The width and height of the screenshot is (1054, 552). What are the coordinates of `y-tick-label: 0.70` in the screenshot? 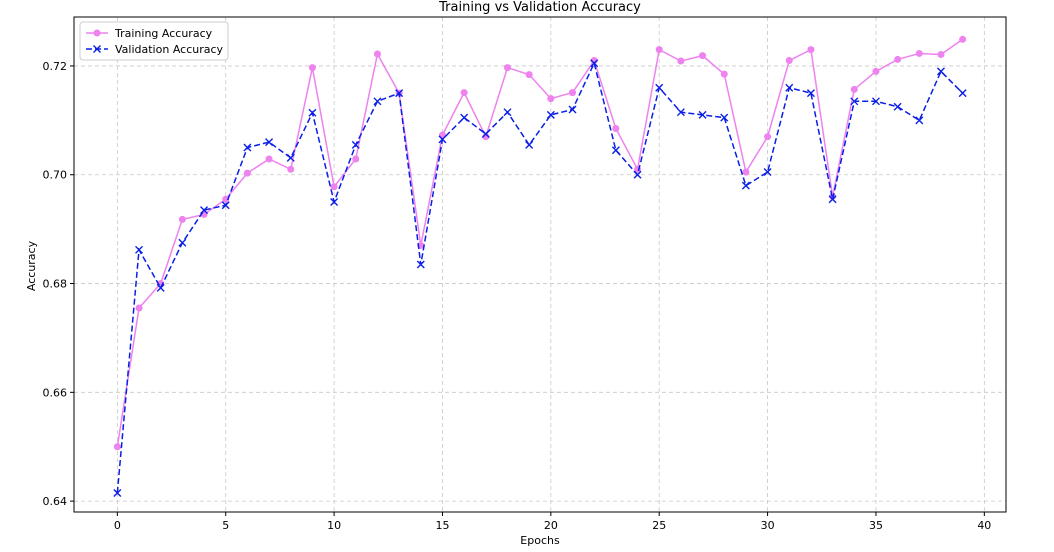 It's located at (55, 175).